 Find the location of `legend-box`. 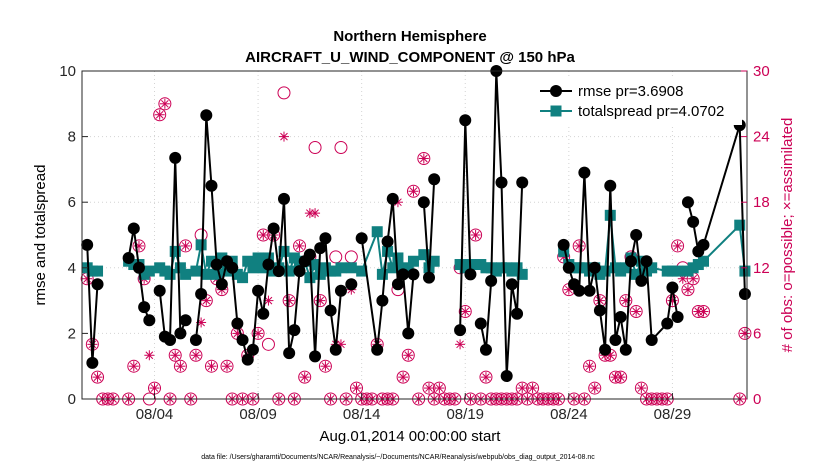

legend-box is located at coordinates (636, 101).